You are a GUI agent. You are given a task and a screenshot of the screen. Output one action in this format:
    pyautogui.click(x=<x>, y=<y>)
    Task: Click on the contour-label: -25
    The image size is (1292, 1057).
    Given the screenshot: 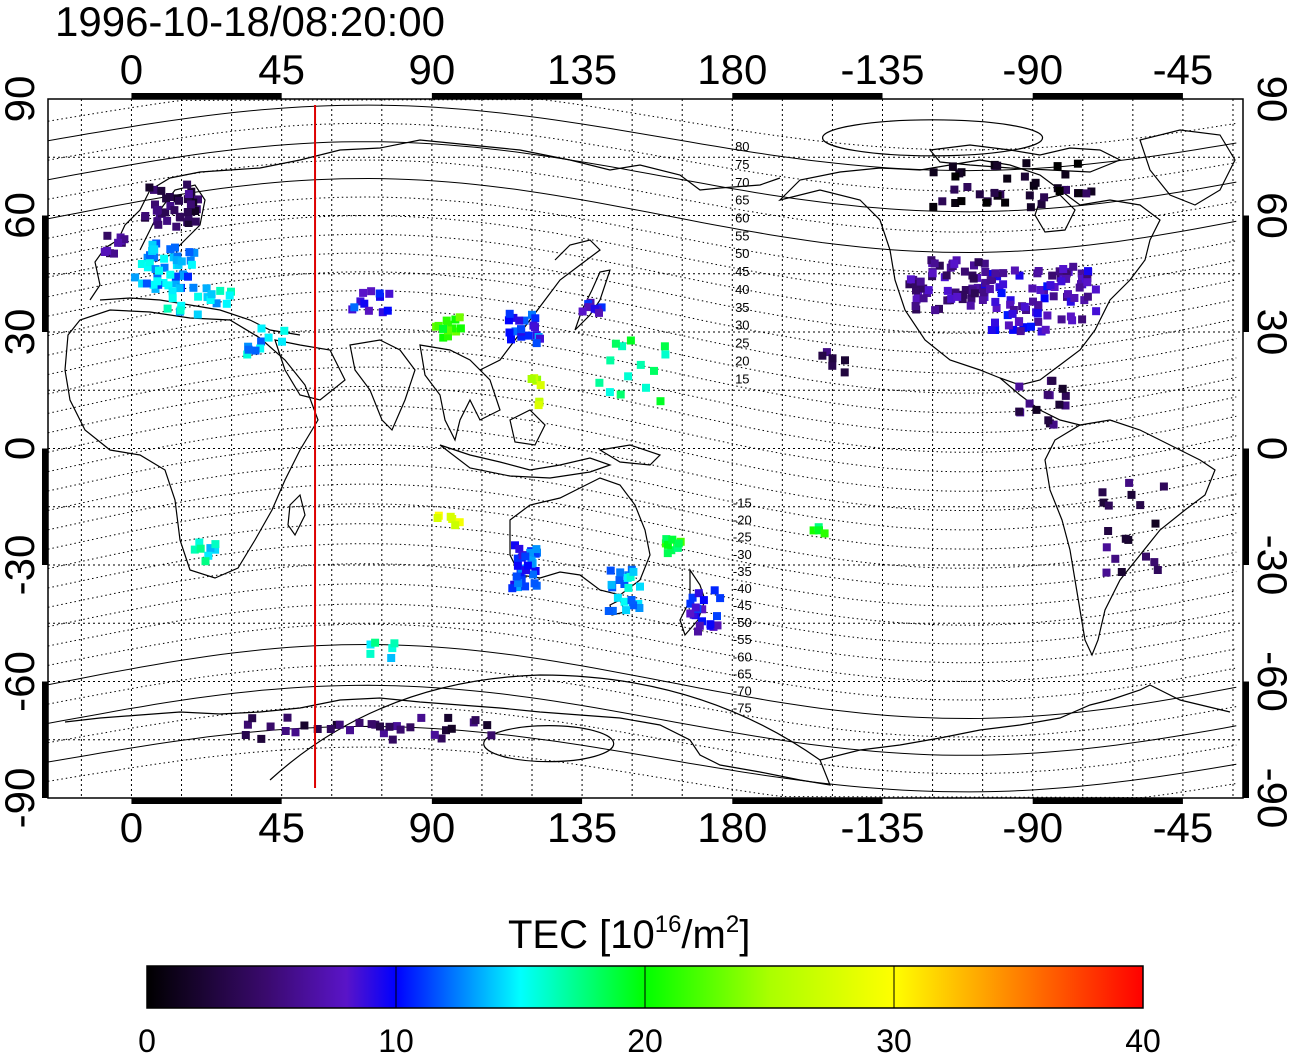 What is the action you would take?
    pyautogui.click(x=742, y=537)
    